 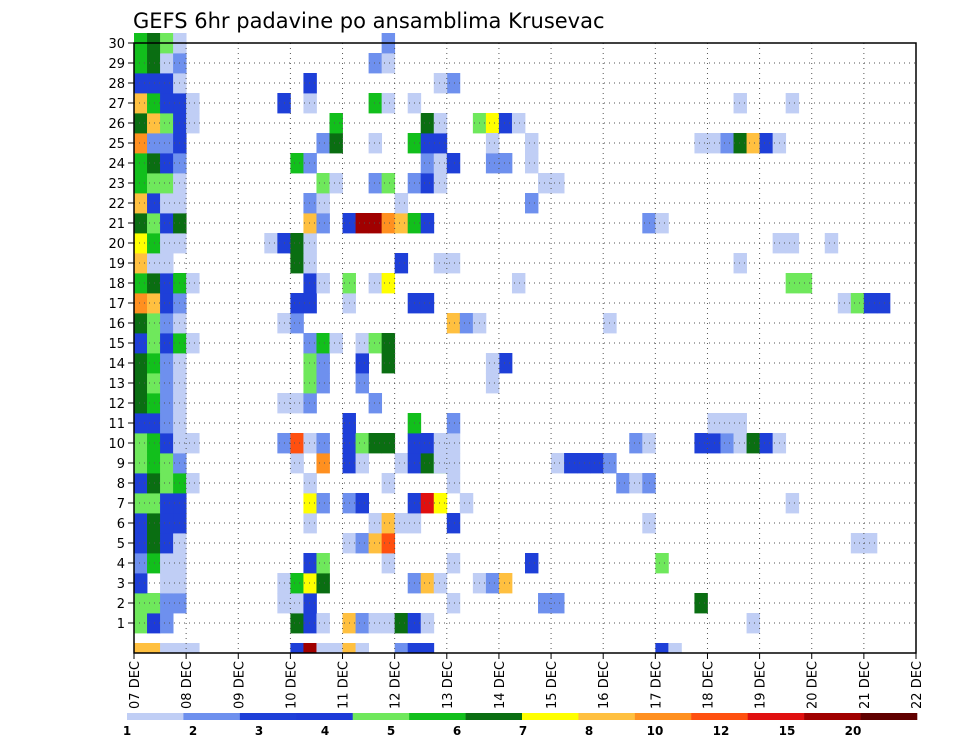 What do you see at coordinates (127, 731) in the screenshot?
I see `colorbar-label-1: 1` at bounding box center [127, 731].